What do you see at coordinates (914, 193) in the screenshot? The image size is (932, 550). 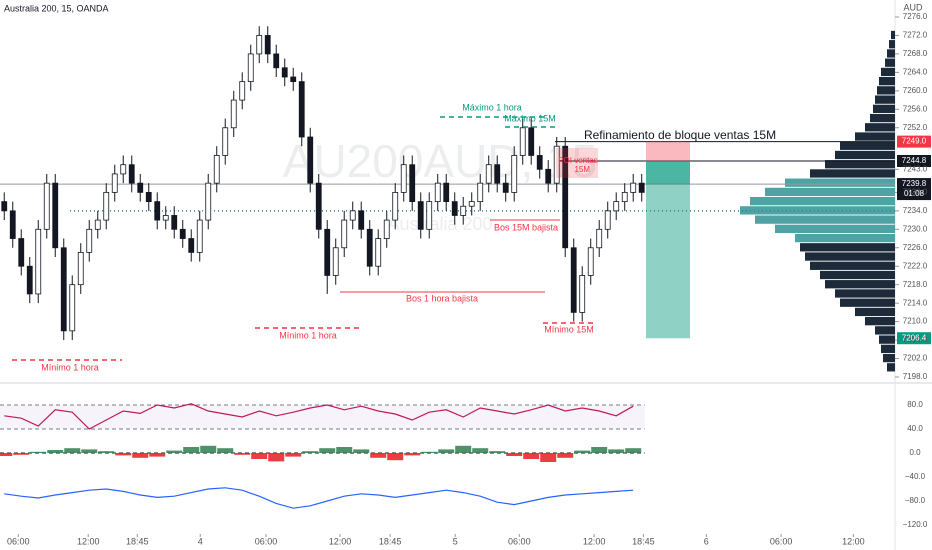 I see `countdown: 01:08` at bounding box center [914, 193].